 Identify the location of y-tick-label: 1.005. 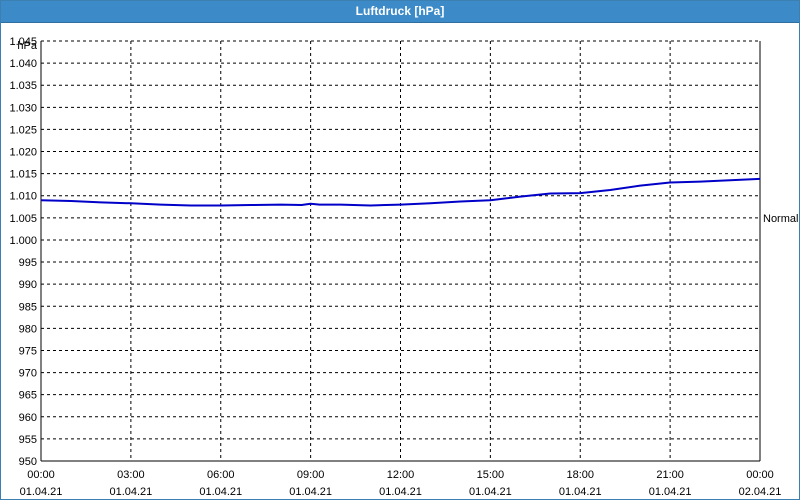
(23, 219).